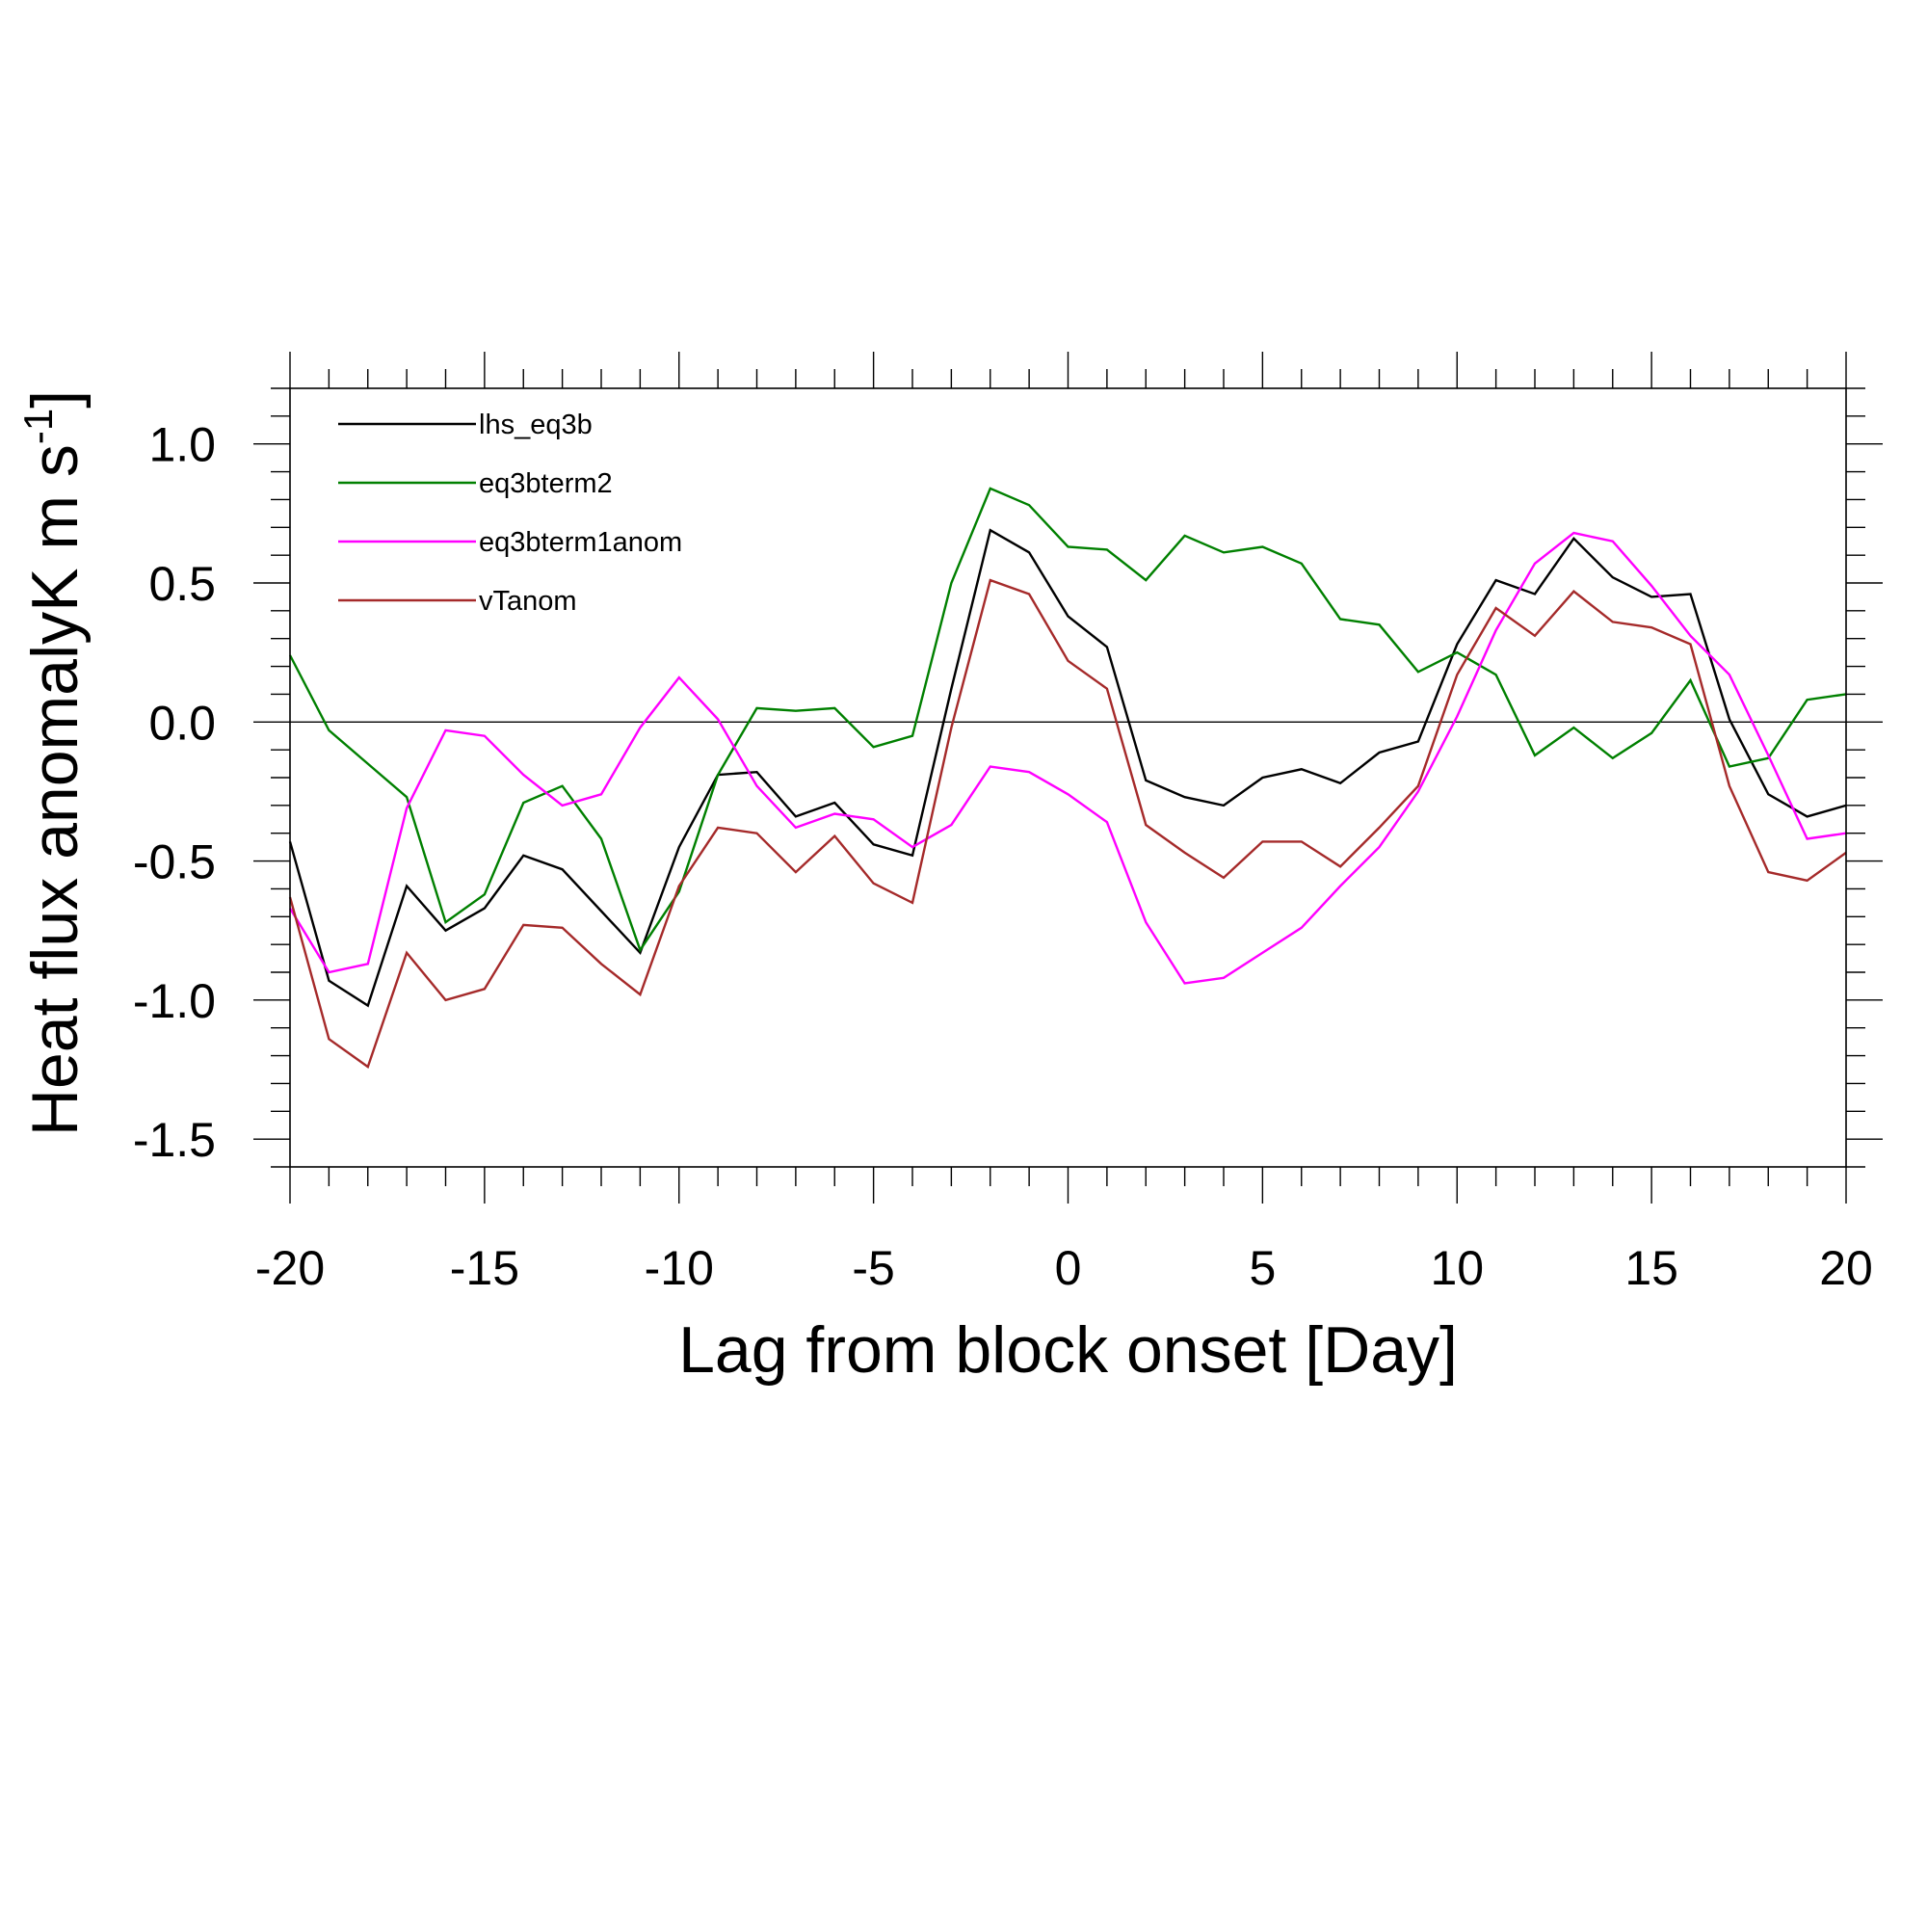  Describe the element at coordinates (679, 1268) in the screenshot. I see `x-tick-label: -10` at that location.